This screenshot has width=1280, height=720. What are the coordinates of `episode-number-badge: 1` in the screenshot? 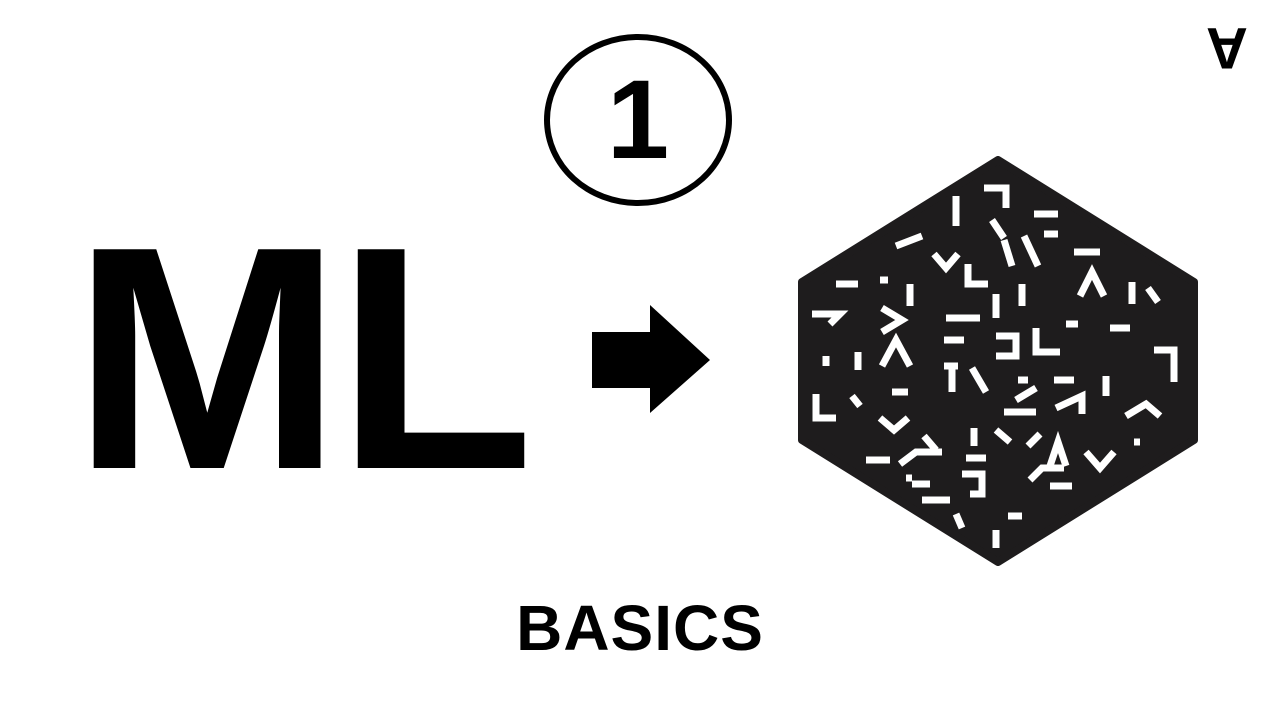 It's located at (638, 120).